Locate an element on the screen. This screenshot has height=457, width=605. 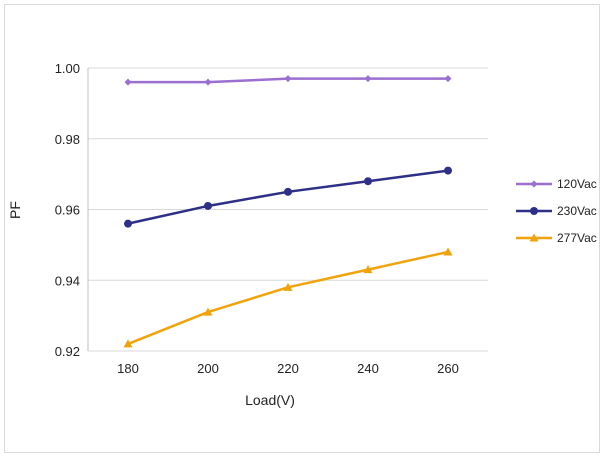
y-tick-label: 0.98 is located at coordinates (67, 139).